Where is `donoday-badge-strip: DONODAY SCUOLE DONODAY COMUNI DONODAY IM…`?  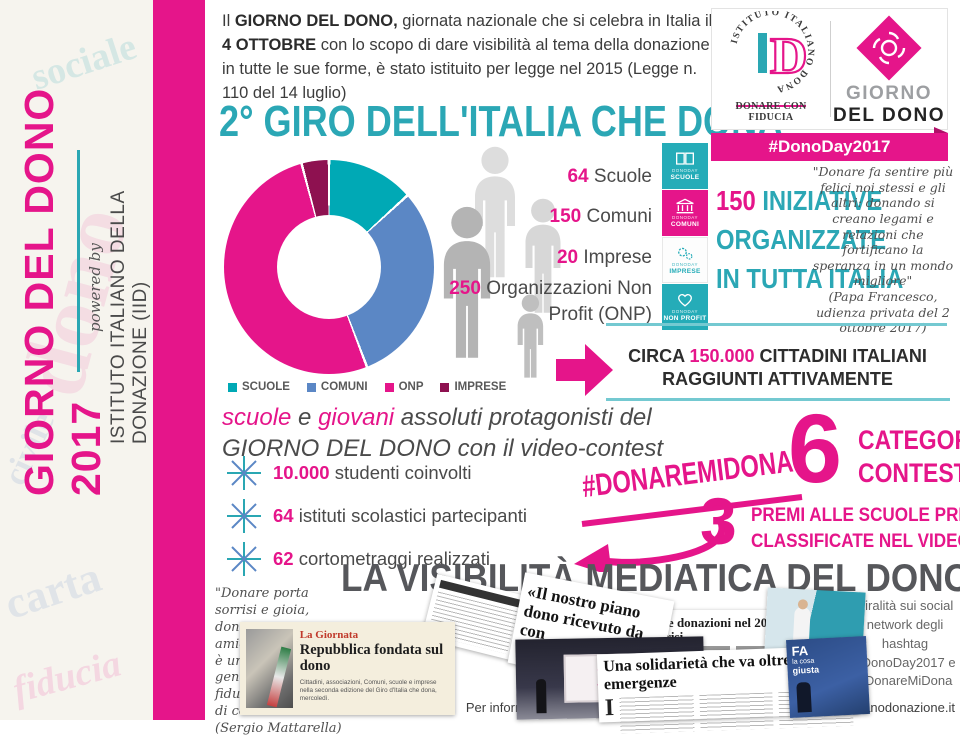
donoday-badge-strip: DONODAY SCUOLE DONODAY COMUNI DONODAY IM… is located at coordinates (685, 237).